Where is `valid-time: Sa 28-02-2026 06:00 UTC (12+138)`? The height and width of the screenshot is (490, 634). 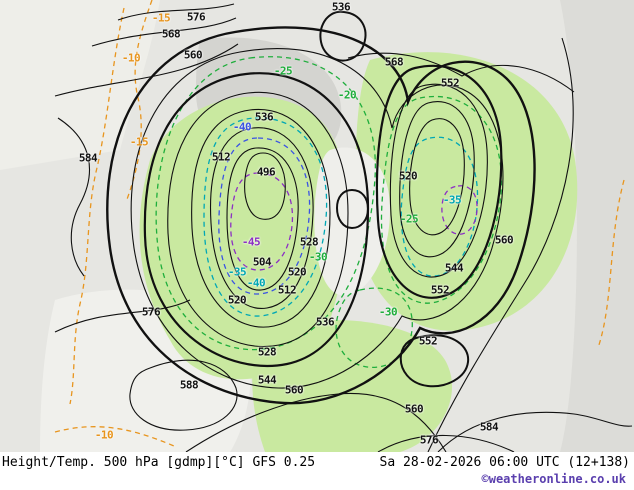
valid-time: Sa 28-02-2026 06:00 UTC (12+138) is located at coordinates (504, 462).